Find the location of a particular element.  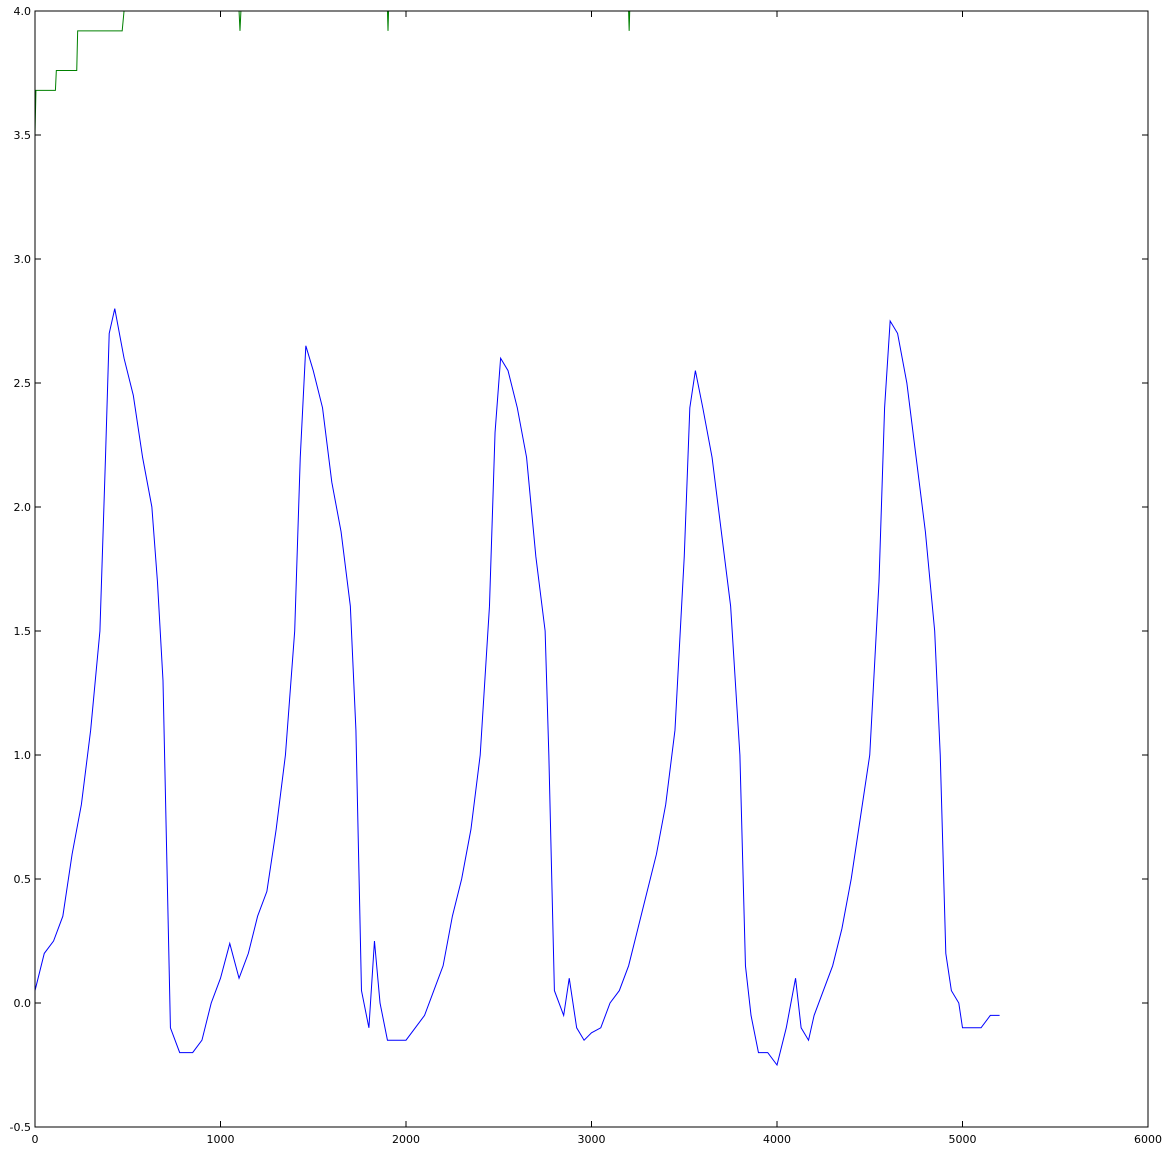

y-tick-label: 3.5 is located at coordinates (23, 135).